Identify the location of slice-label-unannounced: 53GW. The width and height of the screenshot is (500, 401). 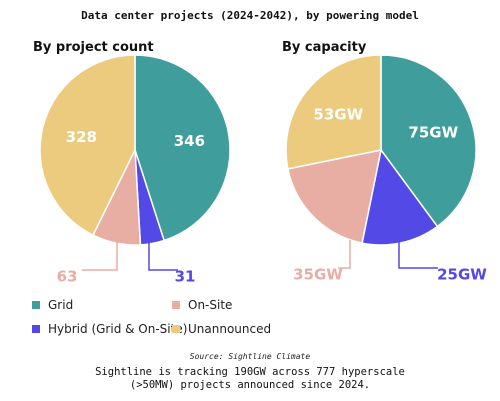
(338, 115).